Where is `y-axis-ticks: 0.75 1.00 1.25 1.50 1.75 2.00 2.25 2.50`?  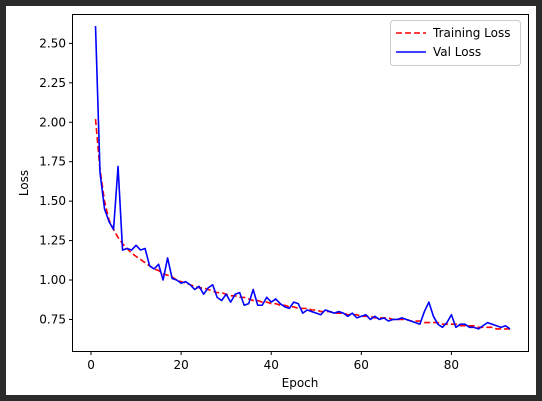
y-axis-ticks: 0.75 1.00 1.25 1.50 1.75 2.00 2.25 2.50 is located at coordinates (56, 181).